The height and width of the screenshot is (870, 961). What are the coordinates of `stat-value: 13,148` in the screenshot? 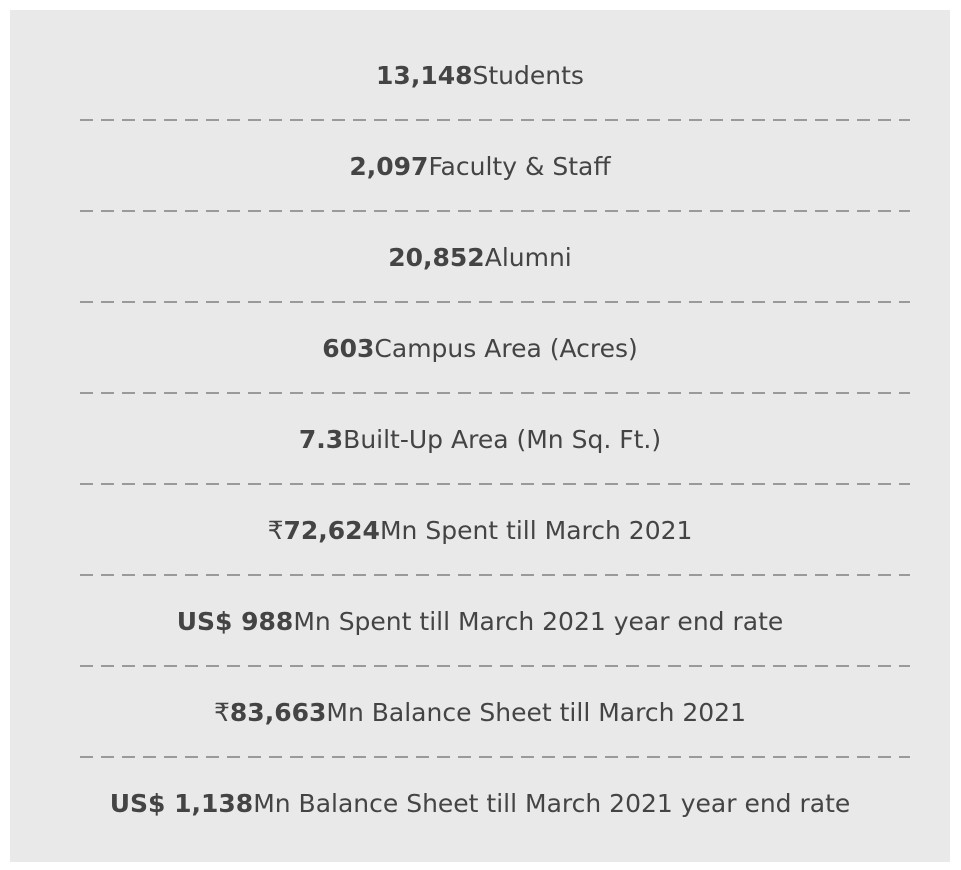 It's located at (424, 75).